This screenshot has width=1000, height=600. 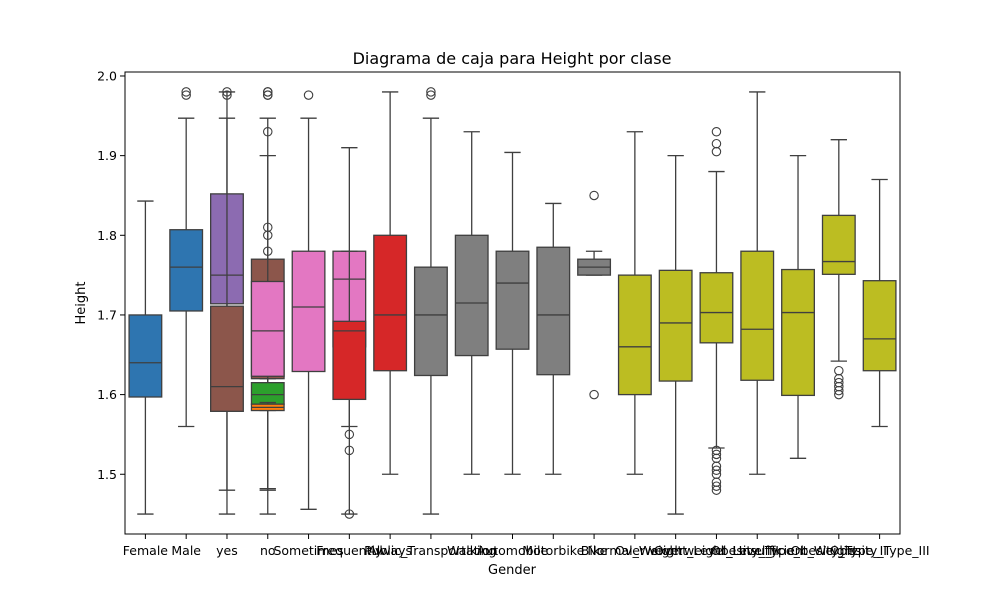 I want to click on x-tick-label: Frequently, so click(x=349, y=550).